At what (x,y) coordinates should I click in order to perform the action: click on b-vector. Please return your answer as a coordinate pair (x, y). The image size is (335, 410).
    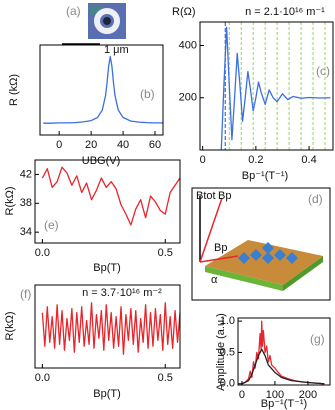
    Looking at the image, I should click on (211, 230).